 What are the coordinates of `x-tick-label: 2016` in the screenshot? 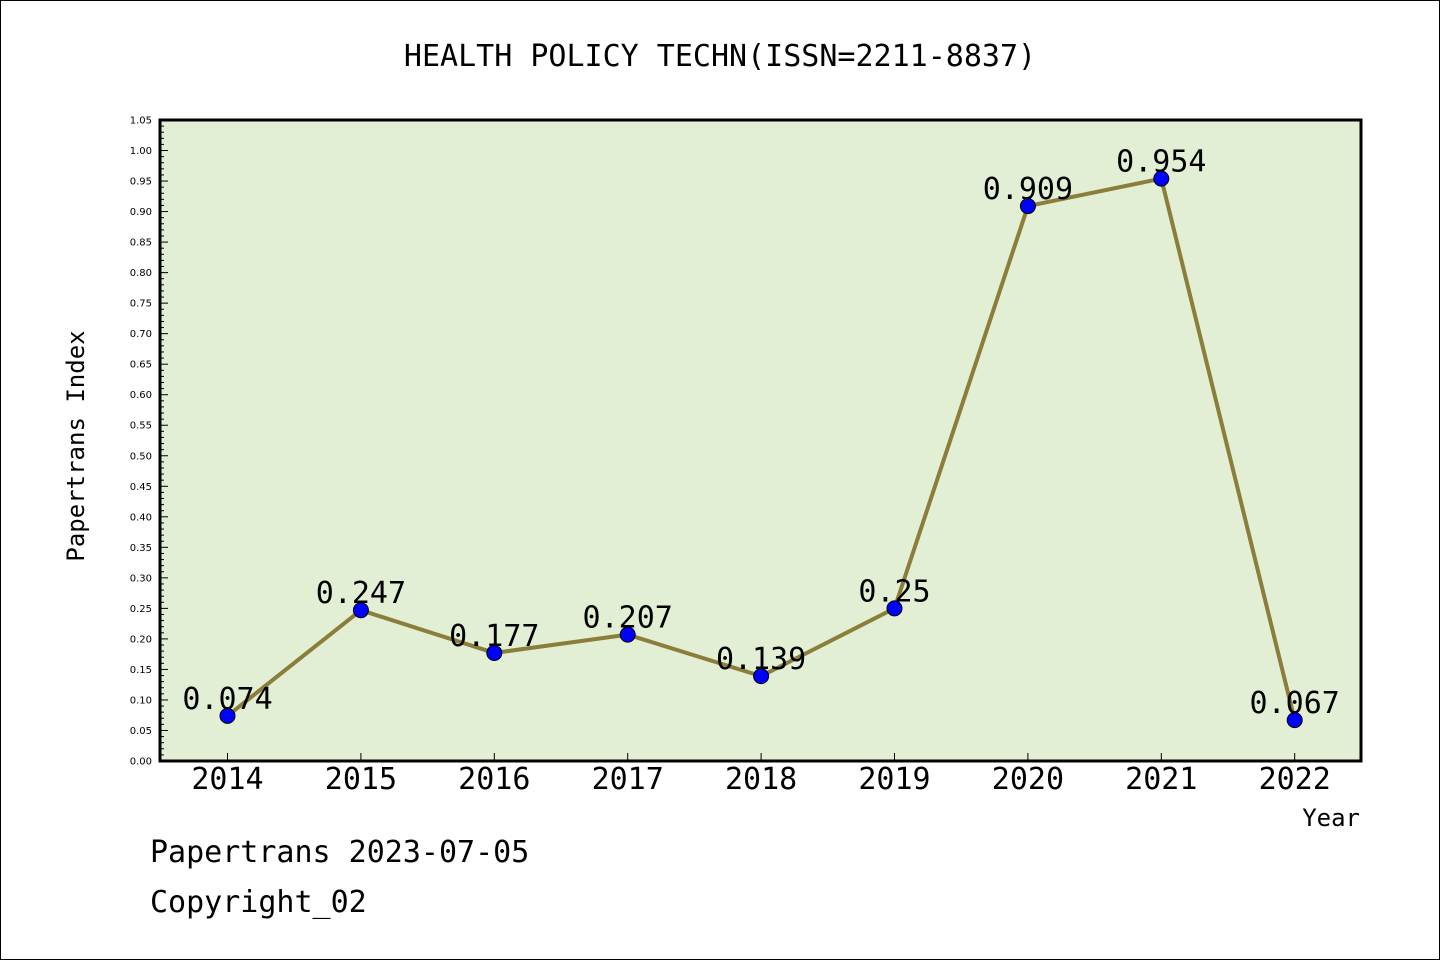 It's located at (494, 779).